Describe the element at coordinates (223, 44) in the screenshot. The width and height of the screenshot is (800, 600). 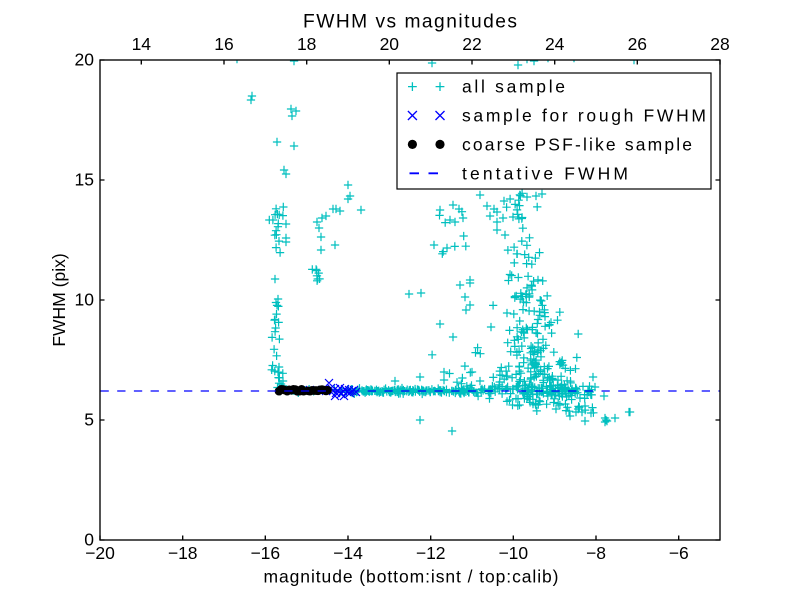
I see `svg-text: 16` at that location.